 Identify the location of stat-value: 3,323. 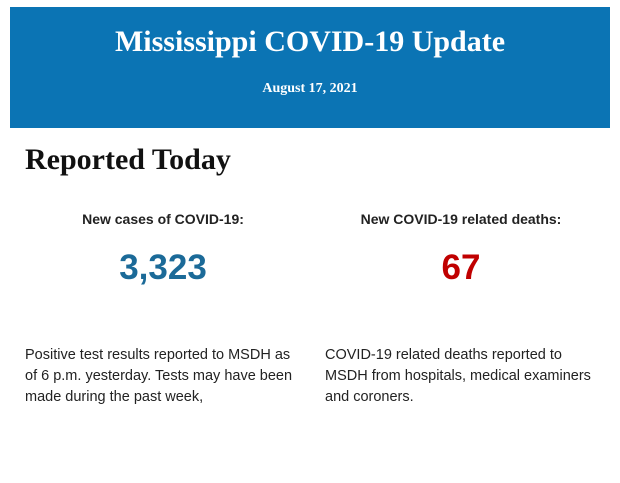
(163, 267).